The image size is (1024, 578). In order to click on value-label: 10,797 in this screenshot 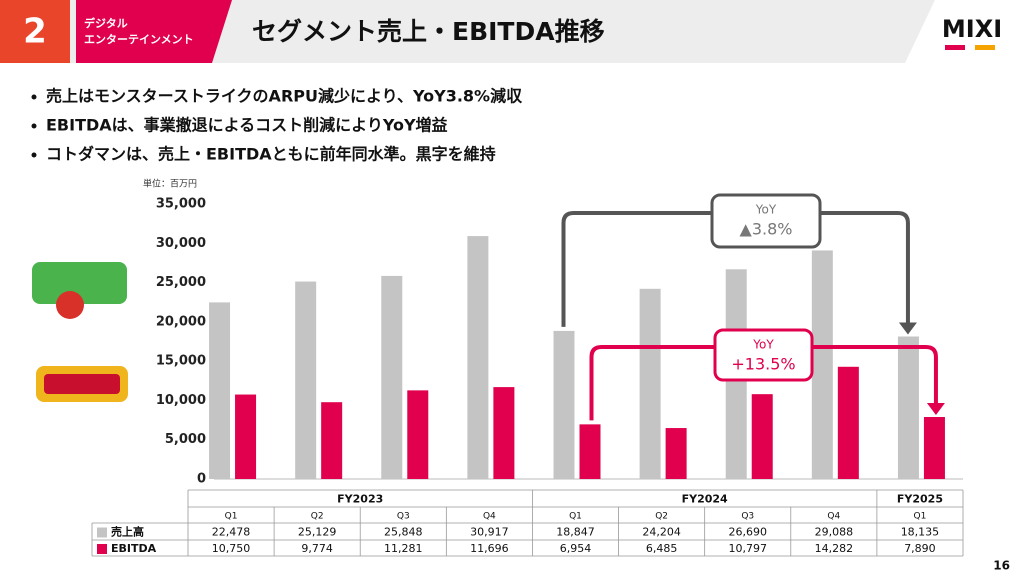, I will do `click(747, 548)`.